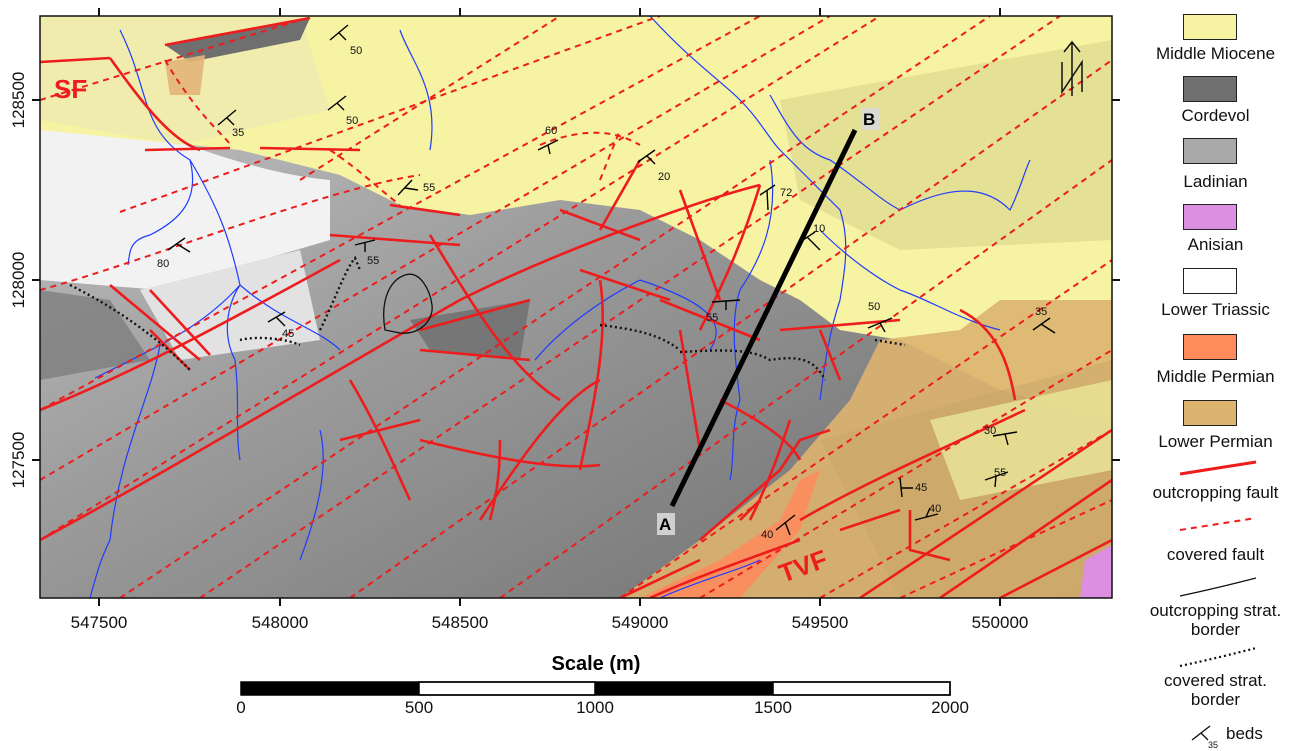 The image size is (1301, 751). I want to click on dashed-red-line-icon, so click(1218, 524).